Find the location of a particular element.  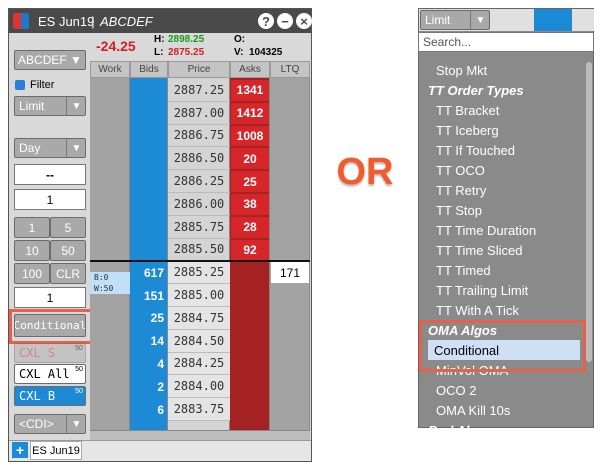

option-group: TT Order Types is located at coordinates (476, 90).